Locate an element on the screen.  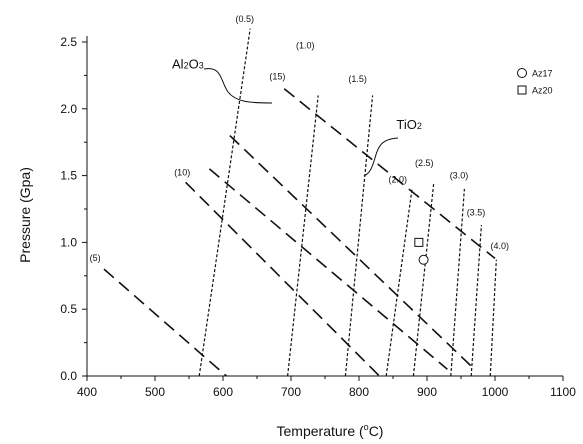
x-tick-label: 800 is located at coordinates (359, 392).